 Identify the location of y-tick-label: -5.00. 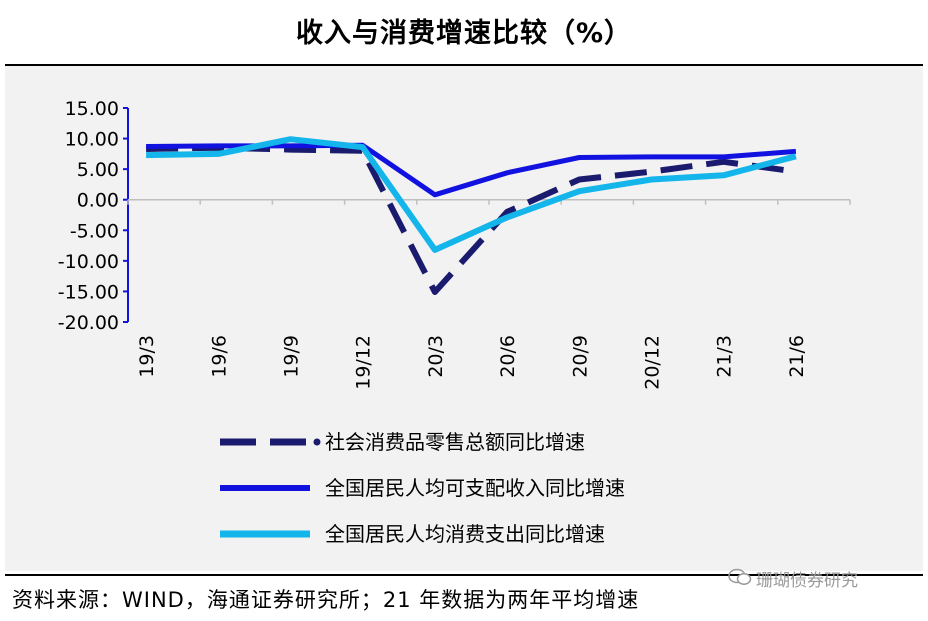
(94, 231).